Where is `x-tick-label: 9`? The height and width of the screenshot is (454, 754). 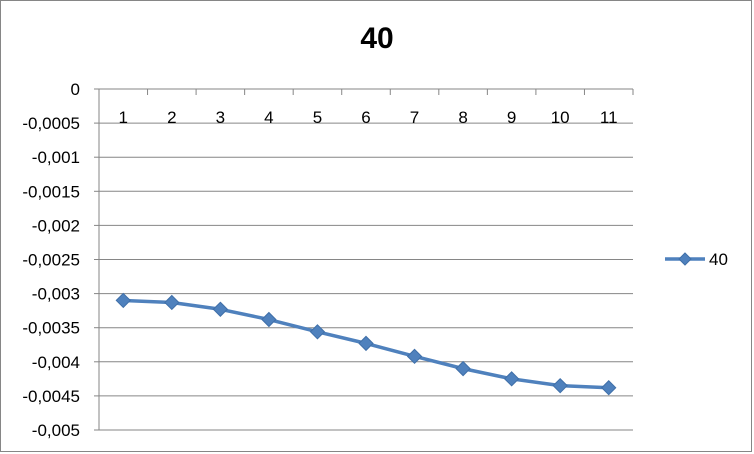
x-tick-label: 9 is located at coordinates (511, 117).